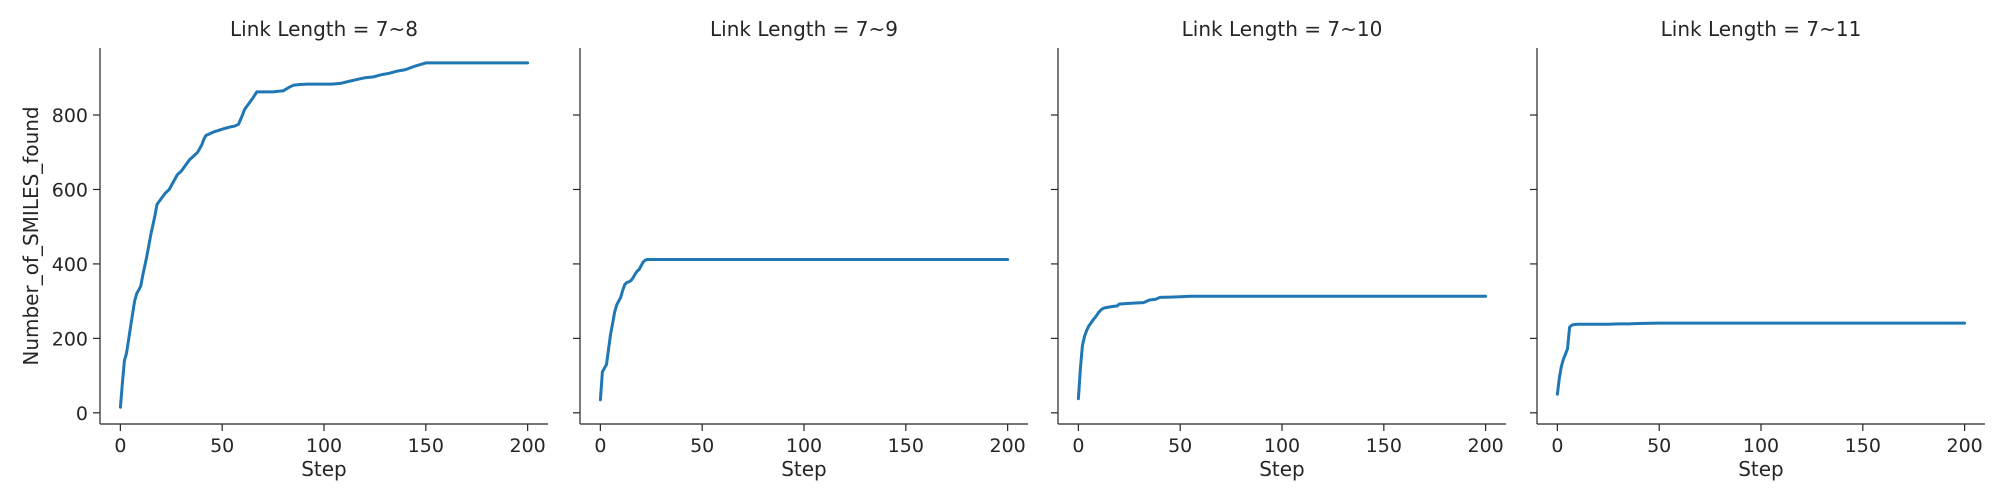 Image resolution: width=2000 pixels, height=500 pixels. Describe the element at coordinates (1282, 29) in the screenshot. I see `subplot-title: Link Length = 7~10` at that location.